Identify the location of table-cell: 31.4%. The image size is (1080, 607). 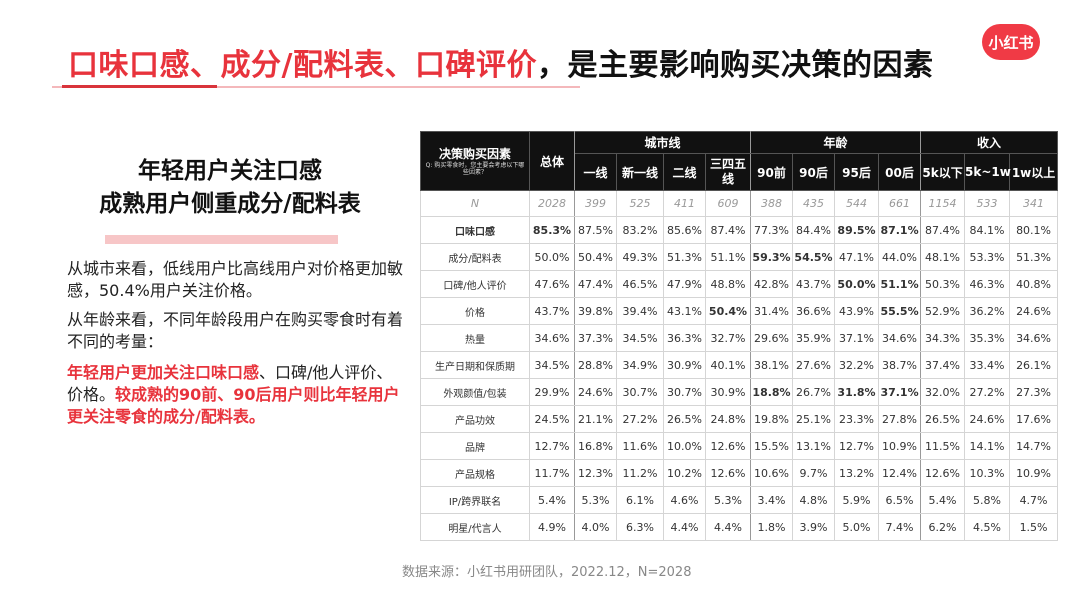
(772, 311).